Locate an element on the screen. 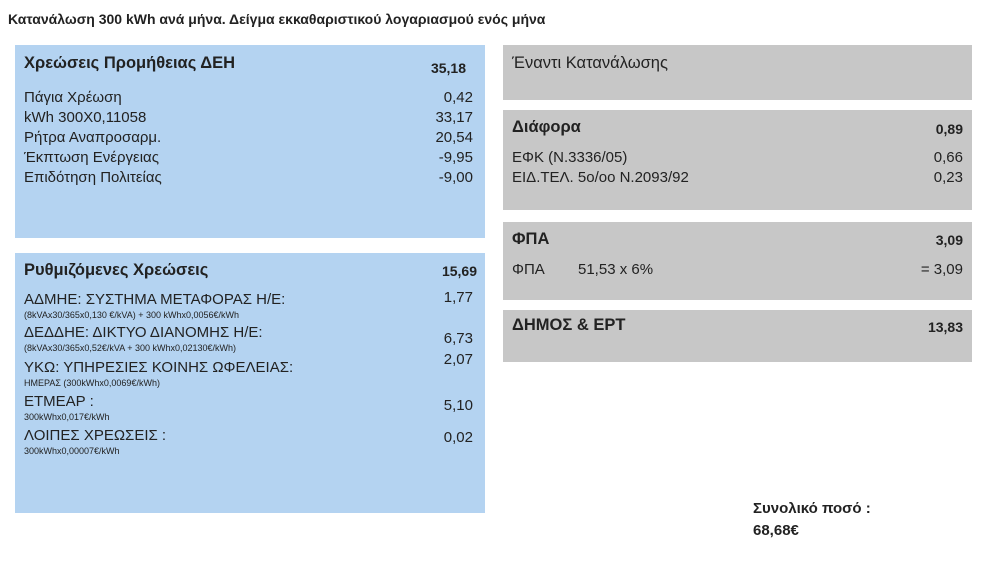 The height and width of the screenshot is (586, 1000). total: 13,83 is located at coordinates (945, 327).